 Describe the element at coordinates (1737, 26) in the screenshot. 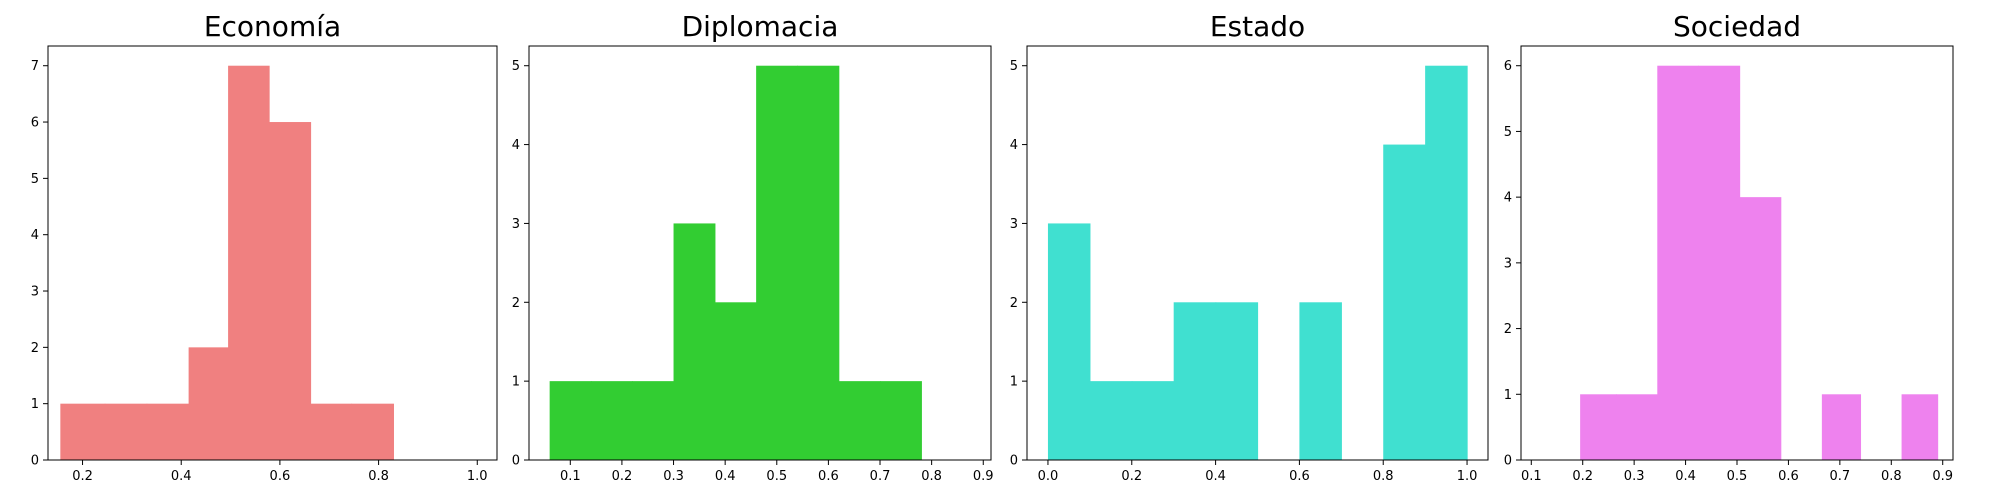

I see `subplot-title: Sociedad` at that location.